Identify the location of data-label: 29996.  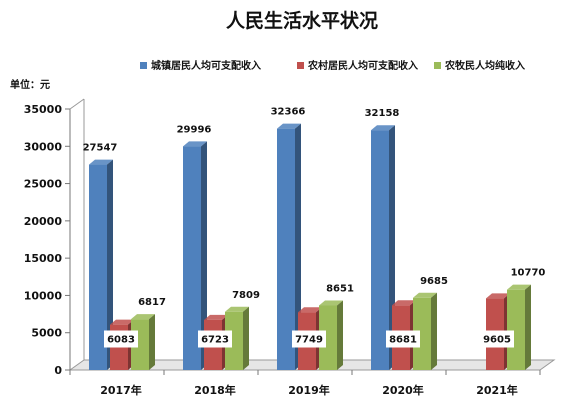
(194, 129).